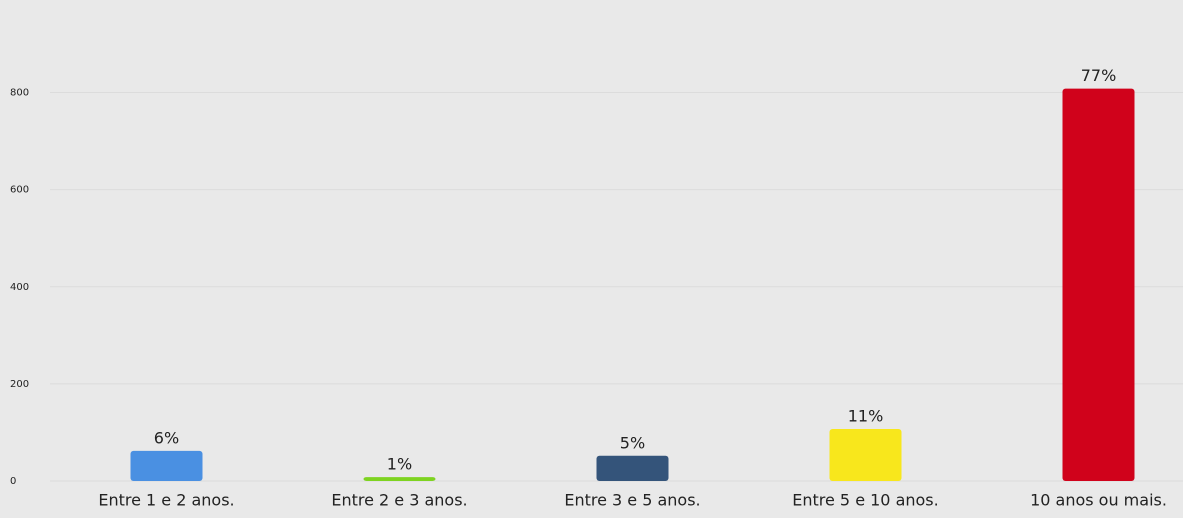 This screenshot has width=1183, height=518. Describe the element at coordinates (865, 500) in the screenshot. I see `x-tick-label: Entre 5 e 10 anos.` at that location.